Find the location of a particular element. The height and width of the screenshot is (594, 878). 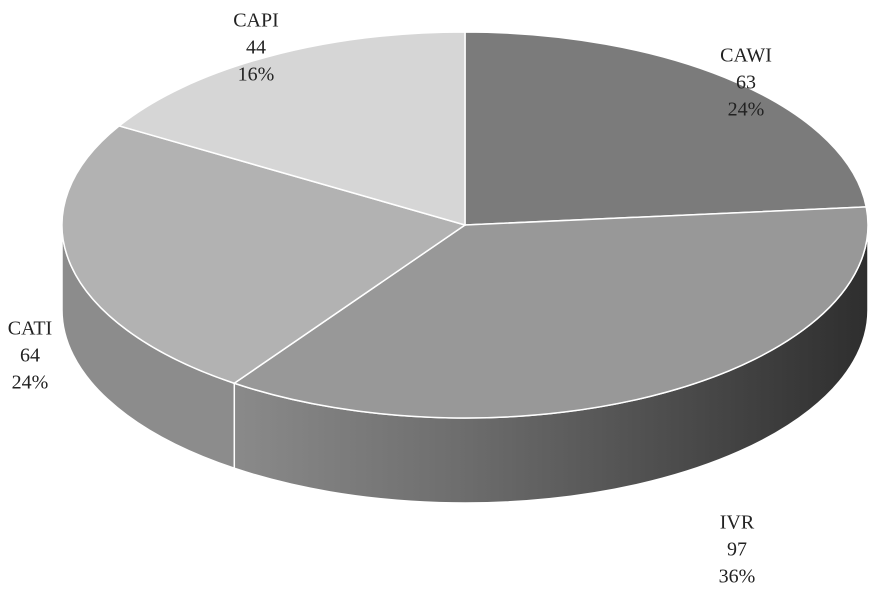

slice is located at coordinates (291, 128).